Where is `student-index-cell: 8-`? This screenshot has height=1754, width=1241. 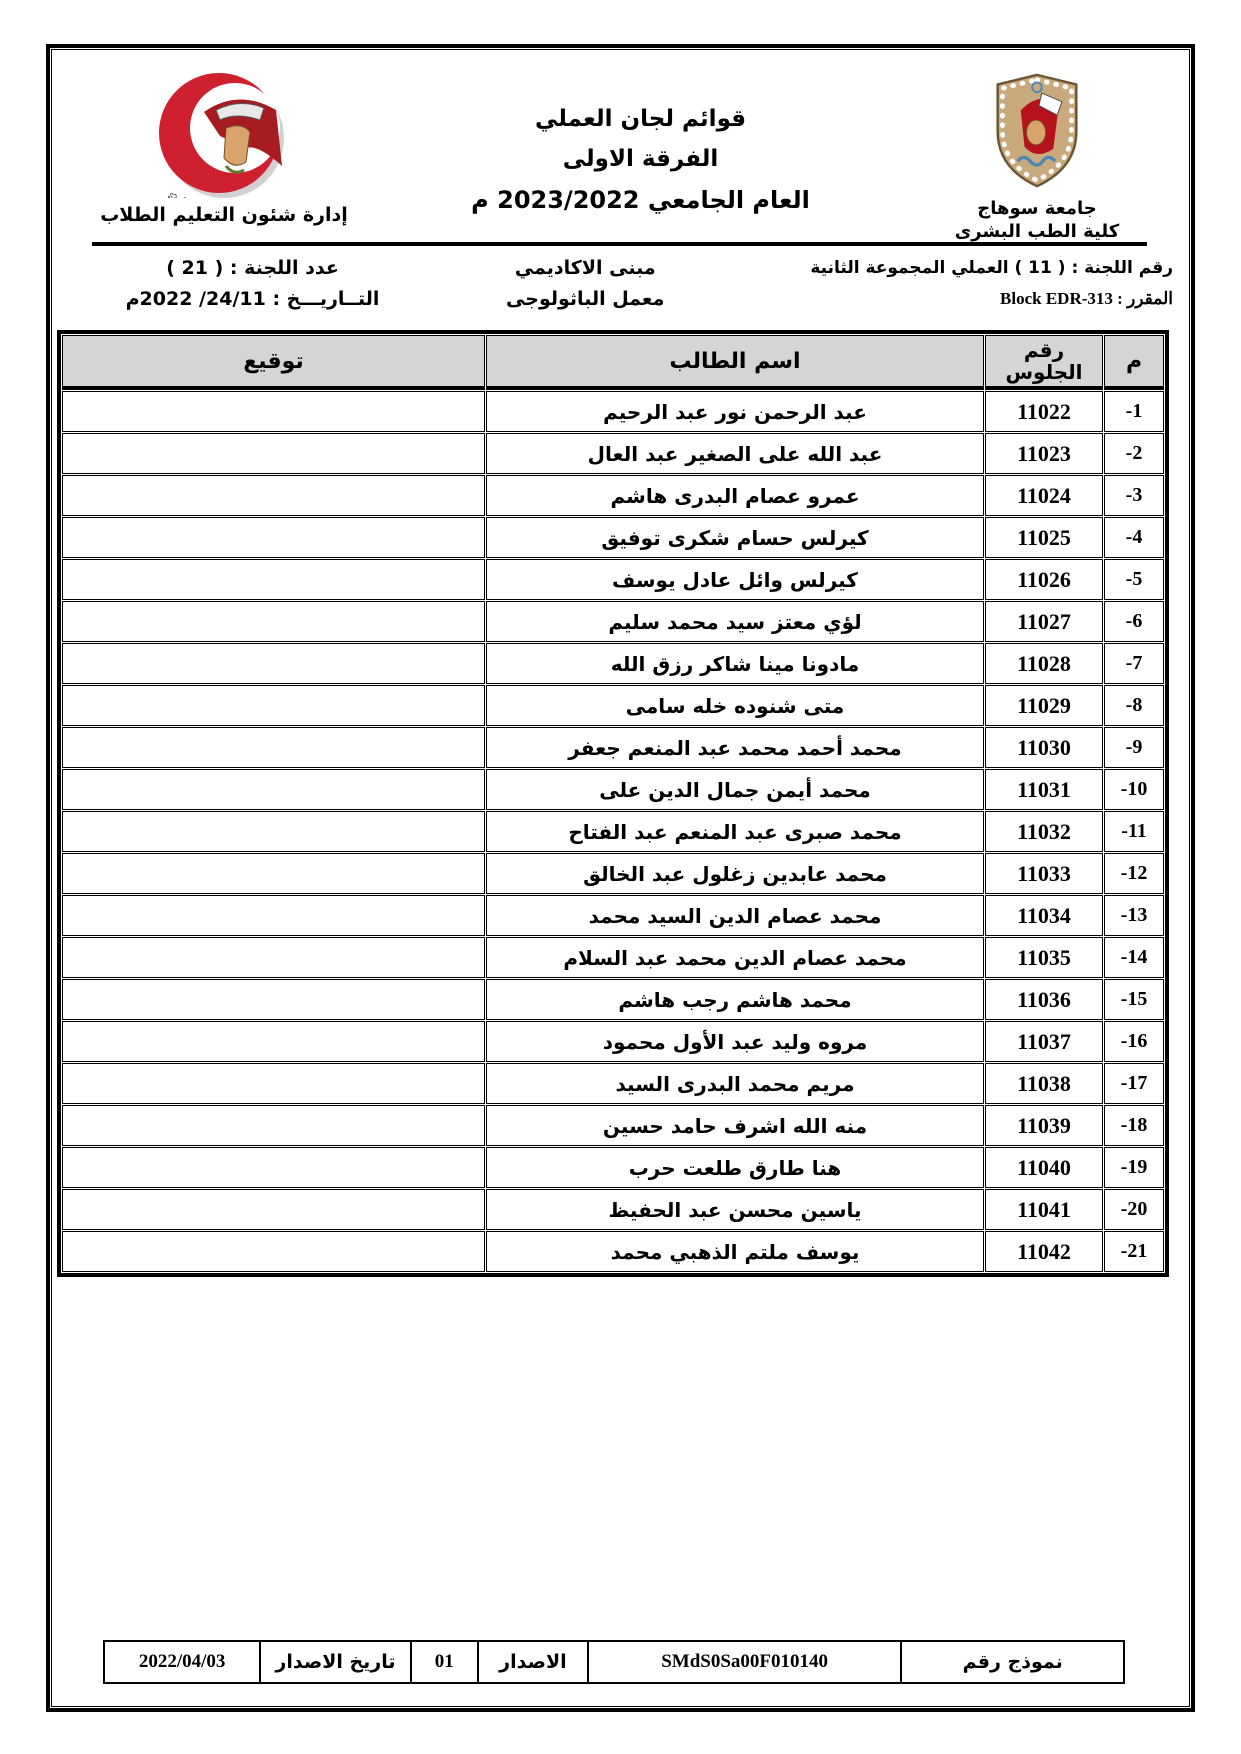 student-index-cell: 8- is located at coordinates (1134, 705).